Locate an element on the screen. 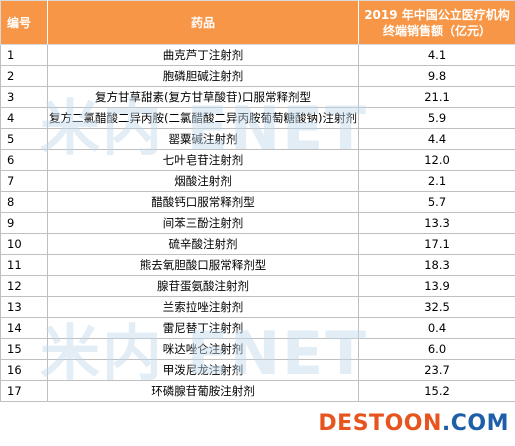 Image resolution: width=515 pixels, height=446 pixels. row-index: 7 is located at coordinates (24, 181).